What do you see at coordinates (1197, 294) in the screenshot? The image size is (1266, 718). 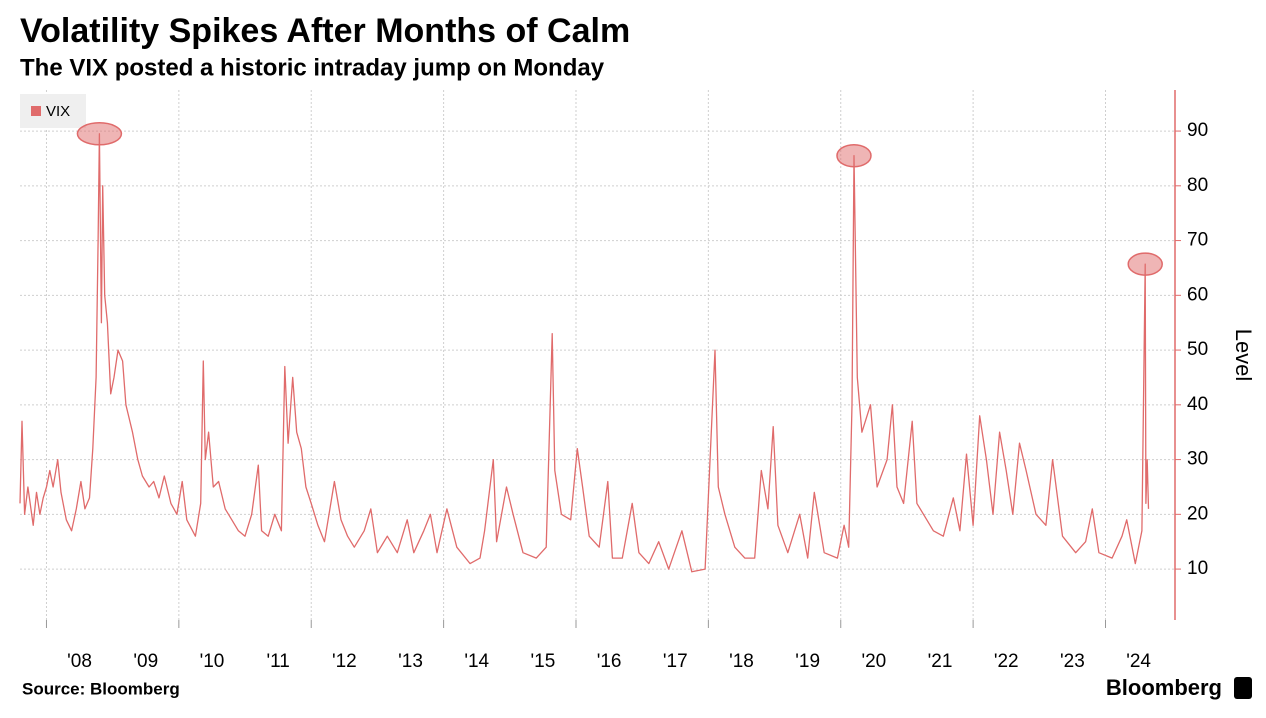 I see `y-tick-label: 60` at bounding box center [1197, 294].